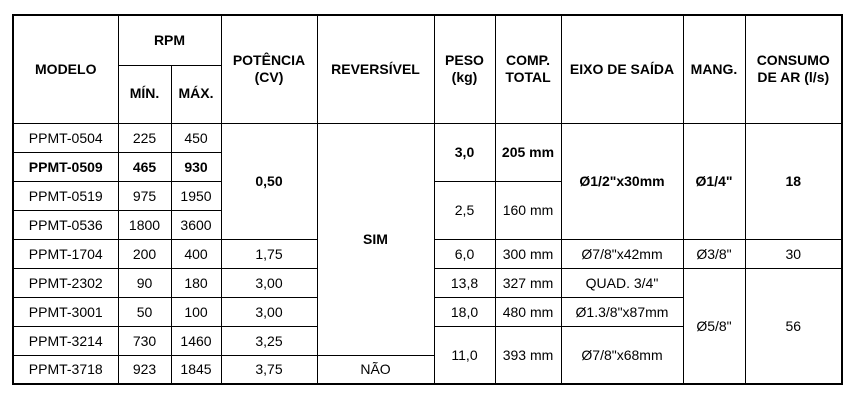 The height and width of the screenshot is (400, 852). What do you see at coordinates (622, 69) in the screenshot?
I see `header-eixo-saida: EIXO DE SAÍDA` at bounding box center [622, 69].